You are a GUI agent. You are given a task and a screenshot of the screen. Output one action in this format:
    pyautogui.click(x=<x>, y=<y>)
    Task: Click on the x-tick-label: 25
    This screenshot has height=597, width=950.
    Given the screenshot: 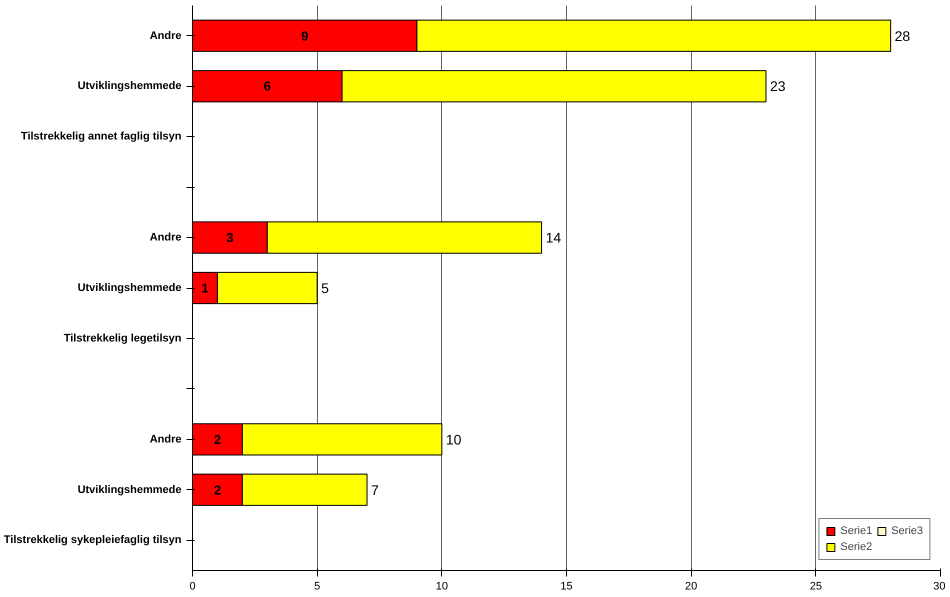 What is the action you would take?
    pyautogui.click(x=816, y=586)
    